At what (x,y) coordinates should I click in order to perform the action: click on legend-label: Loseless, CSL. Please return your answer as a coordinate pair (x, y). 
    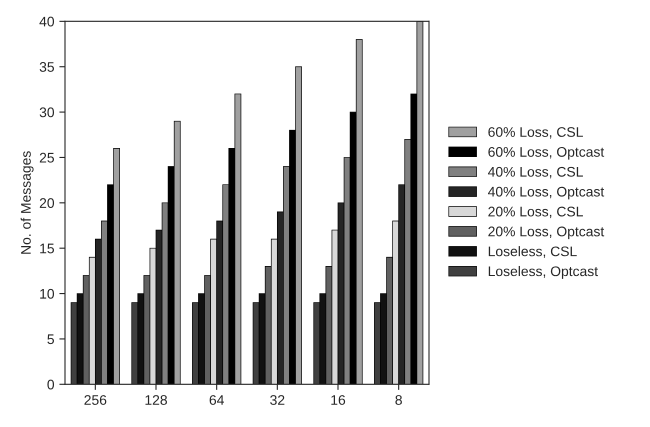
    Looking at the image, I should click on (532, 252).